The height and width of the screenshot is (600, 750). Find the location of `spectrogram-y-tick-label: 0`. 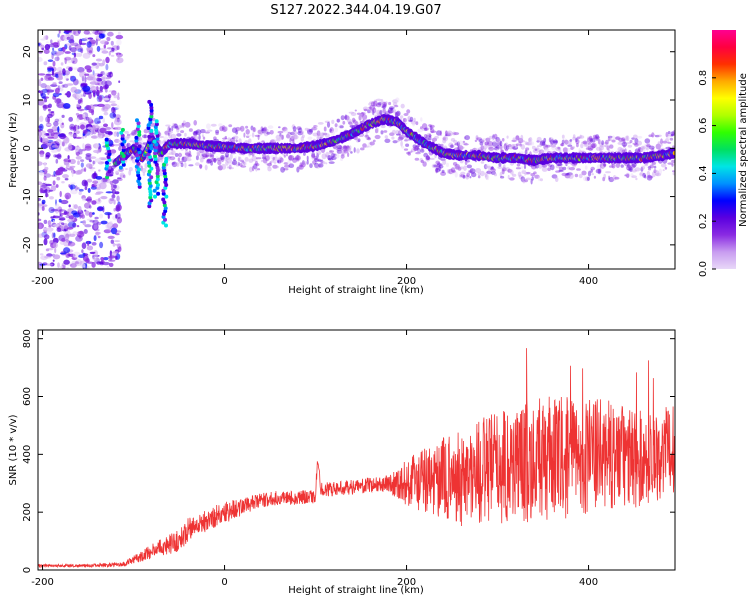

spectrogram-y-tick-label: 0 is located at coordinates (27, 148).